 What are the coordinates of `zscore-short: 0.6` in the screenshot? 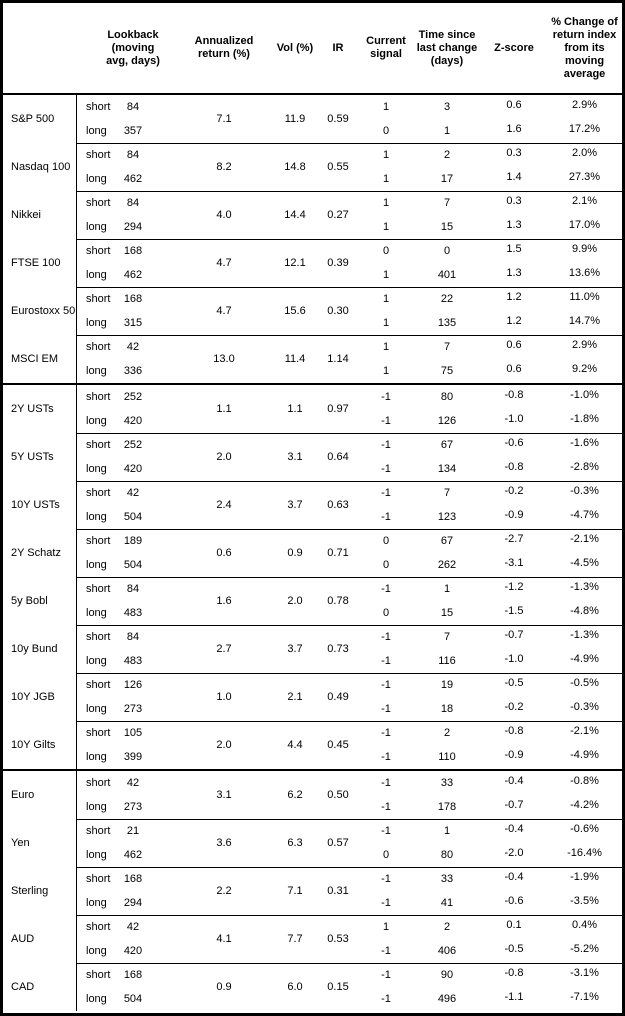 It's located at (514, 105).